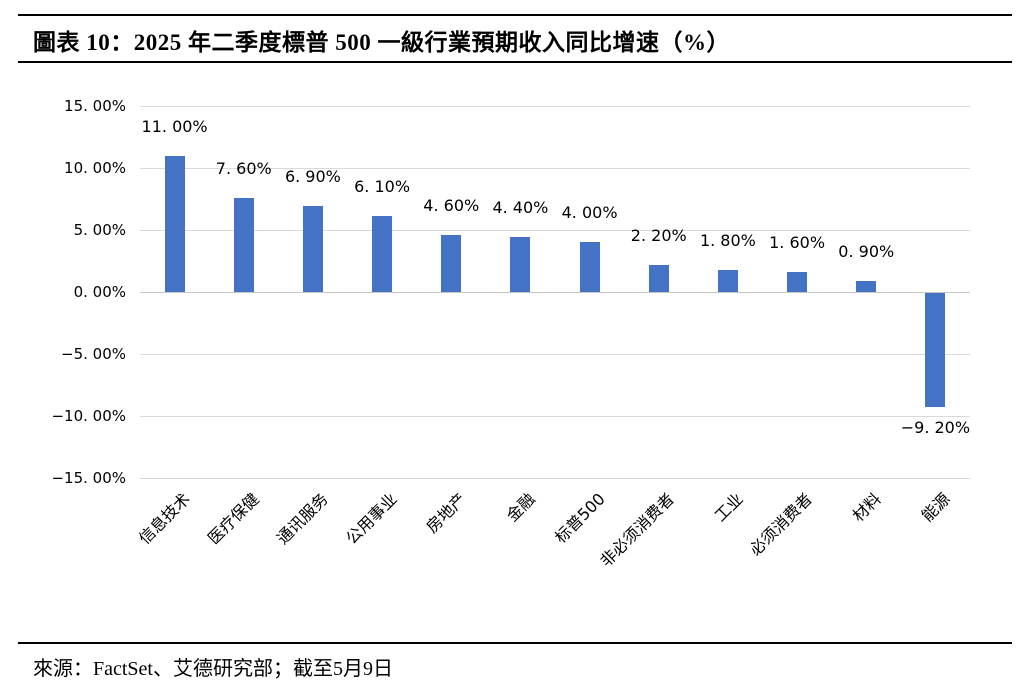  I want to click on x-category-label: 标普500, so click(579, 518).